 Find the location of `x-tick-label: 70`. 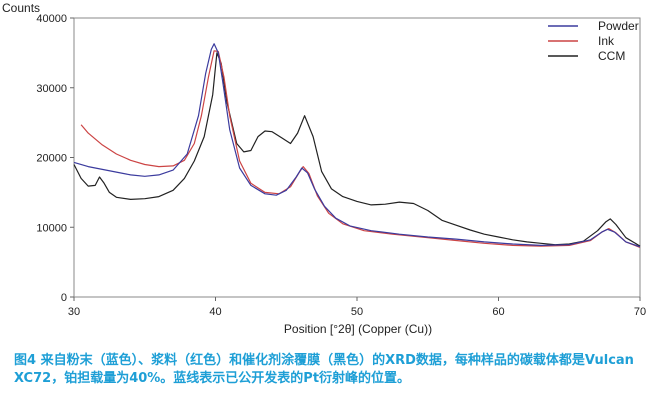

x-tick-label: 70 is located at coordinates (640, 312).